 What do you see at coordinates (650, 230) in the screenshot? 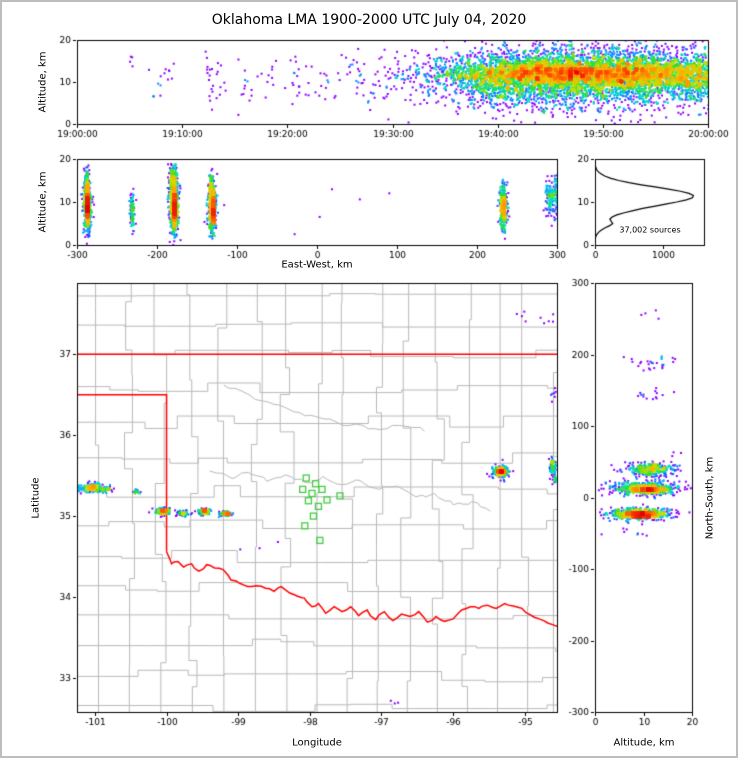
I see `source-count-annotation: 37,002 sources` at bounding box center [650, 230].